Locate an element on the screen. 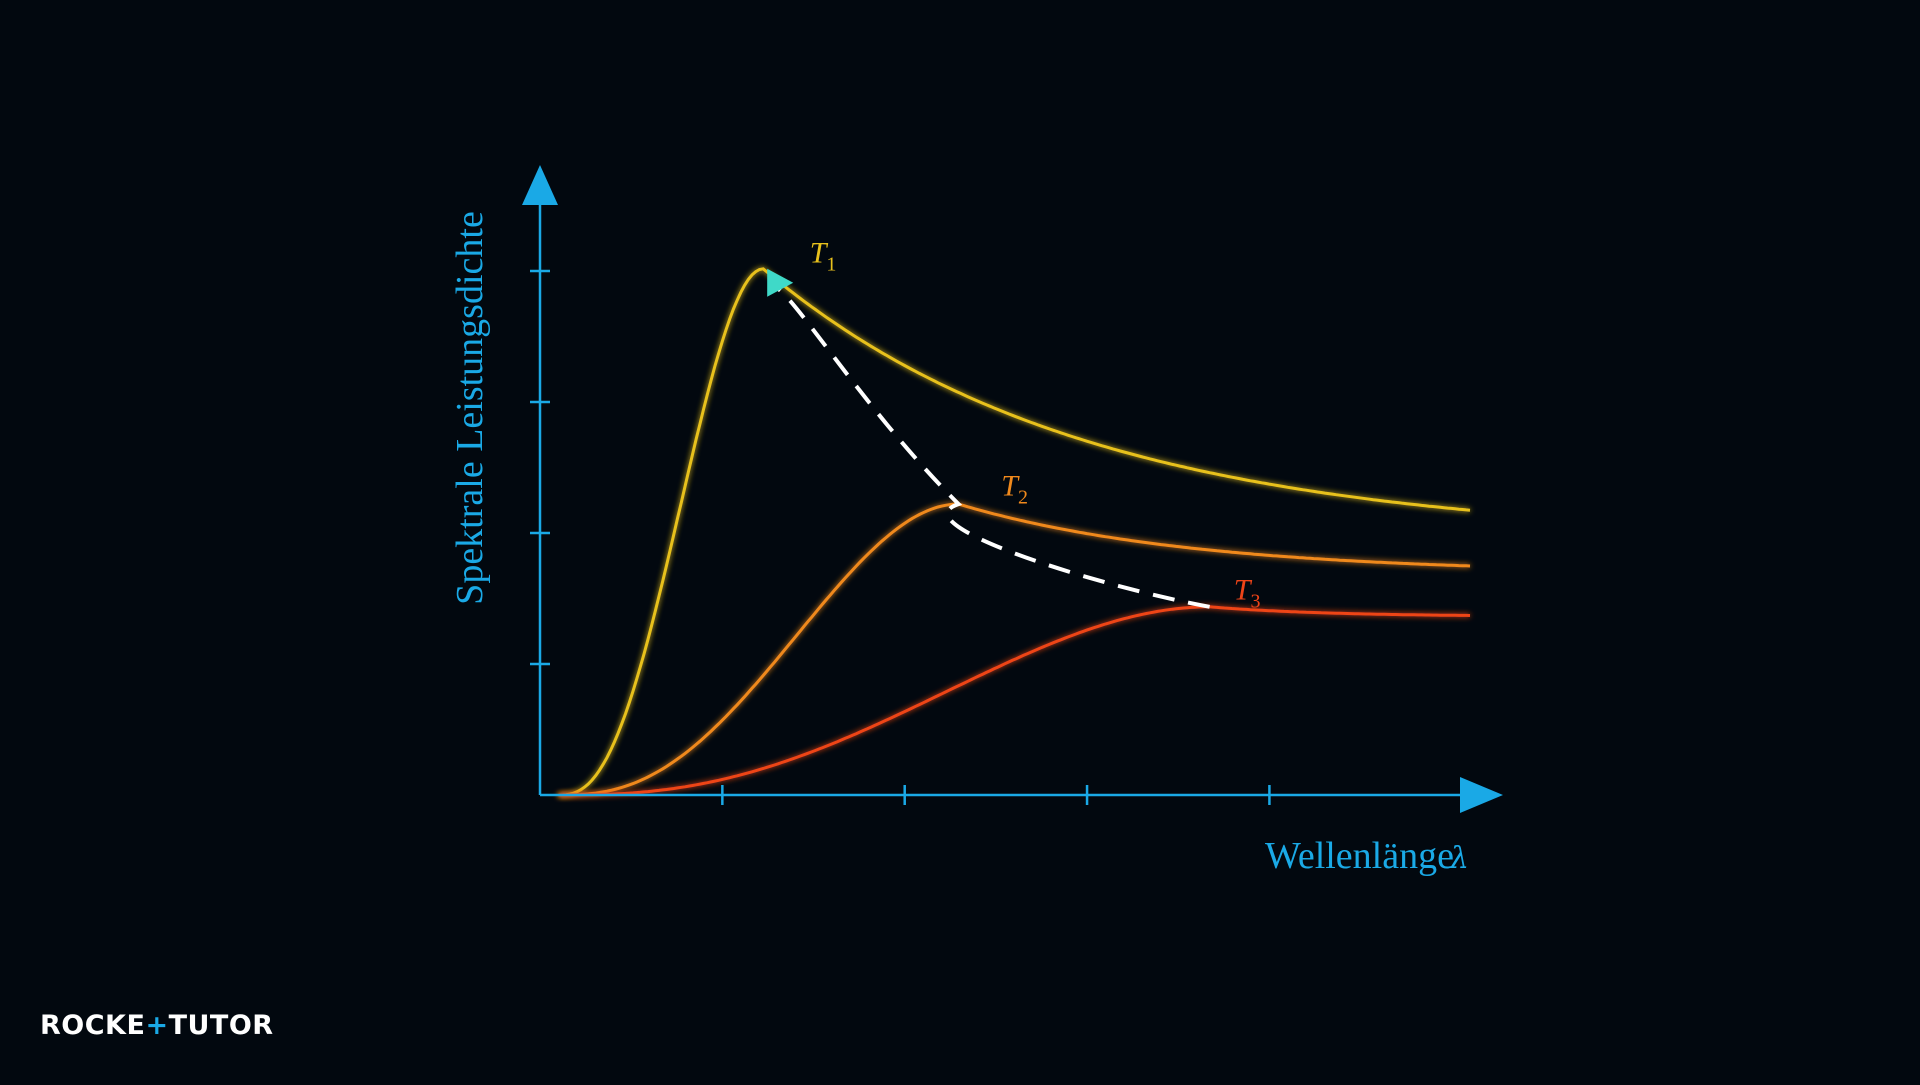  brand-text-right: R is located at coordinates (263, 1025).